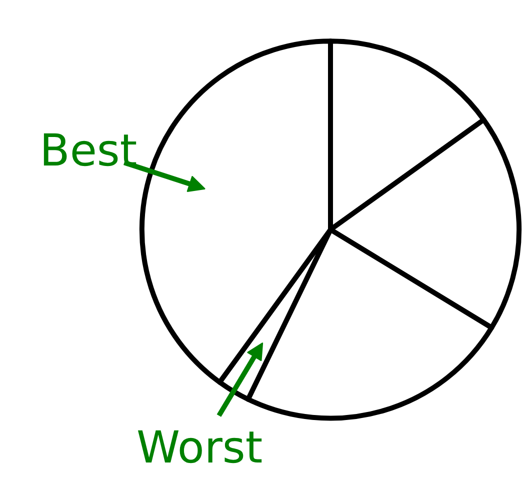  I want to click on slice-label: Best, so click(89, 150).